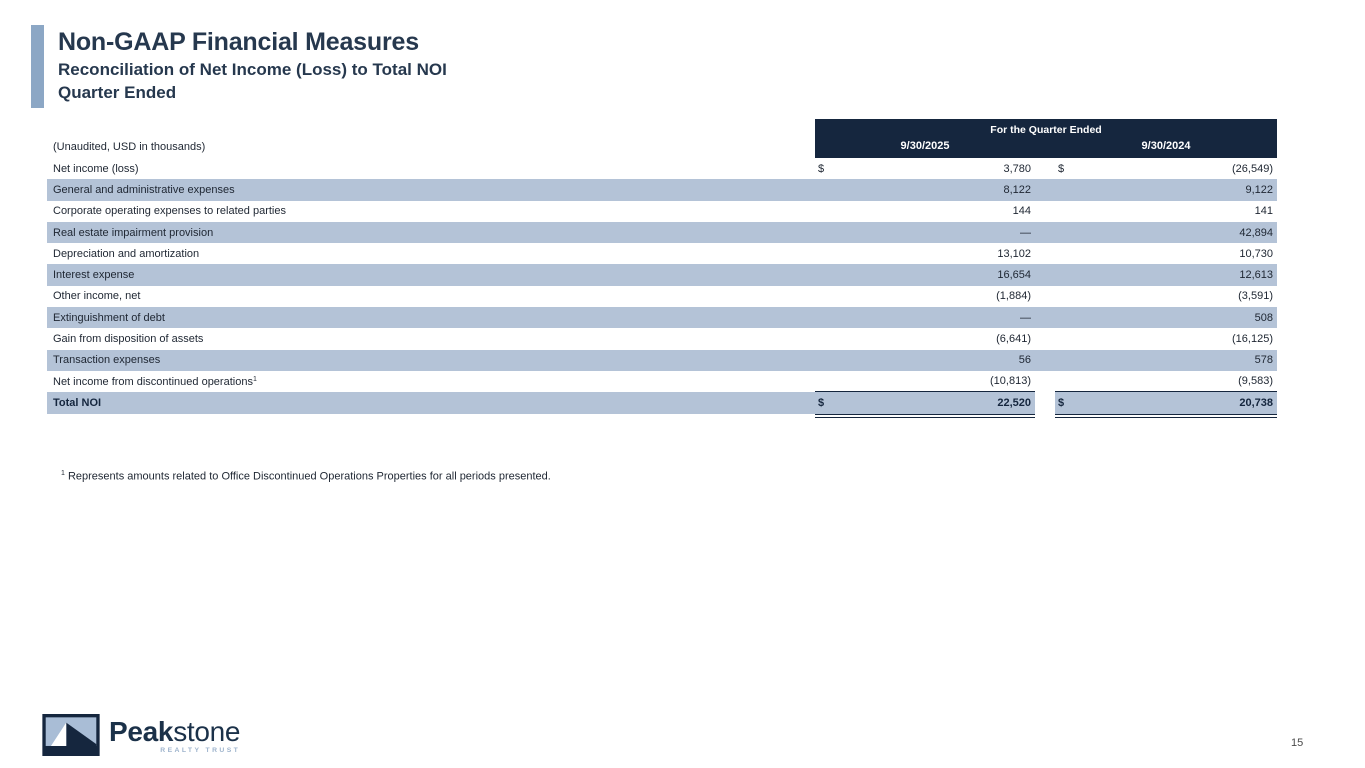 Image resolution: width=1365 pixels, height=768 pixels. What do you see at coordinates (1259, 189) in the screenshot?
I see `value-2024: 9,122` at bounding box center [1259, 189].